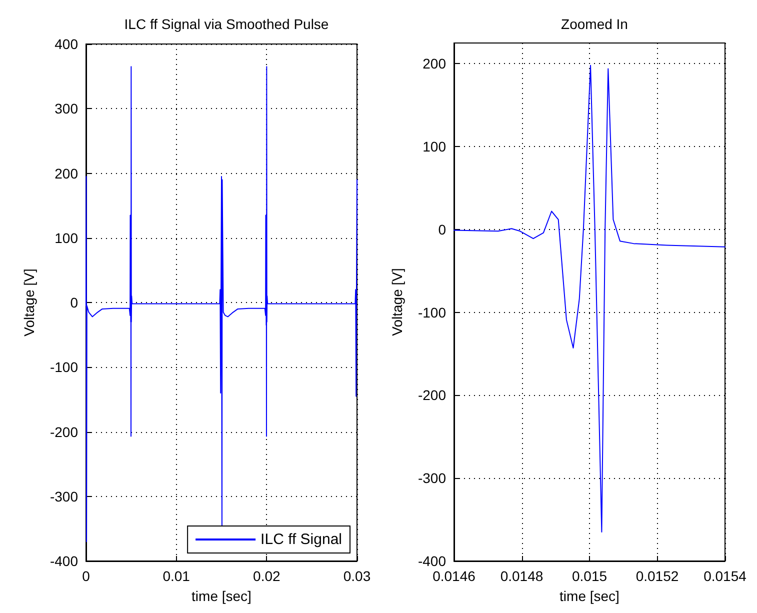 The width and height of the screenshot is (757, 613). What do you see at coordinates (66, 44) in the screenshot?
I see `y-tick-label: 400` at bounding box center [66, 44].